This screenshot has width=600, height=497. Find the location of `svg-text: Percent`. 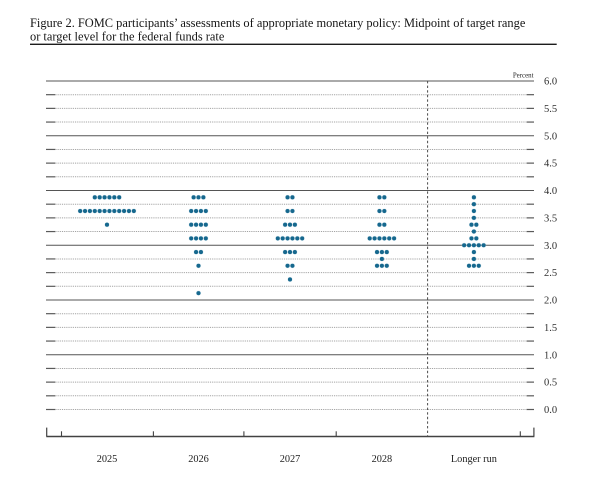

svg-text: Percent is located at coordinates (523, 75).